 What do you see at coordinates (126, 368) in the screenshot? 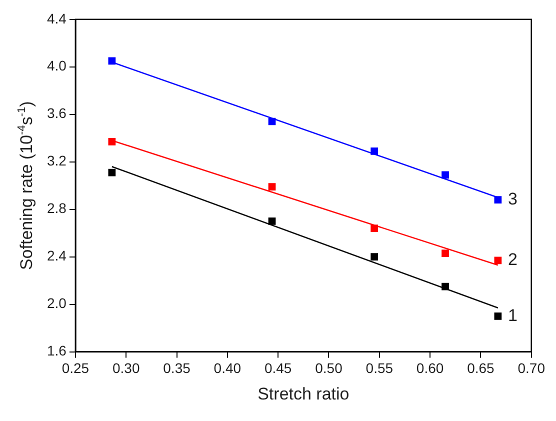
I see `x-tick-label: 0.30` at bounding box center [126, 368].